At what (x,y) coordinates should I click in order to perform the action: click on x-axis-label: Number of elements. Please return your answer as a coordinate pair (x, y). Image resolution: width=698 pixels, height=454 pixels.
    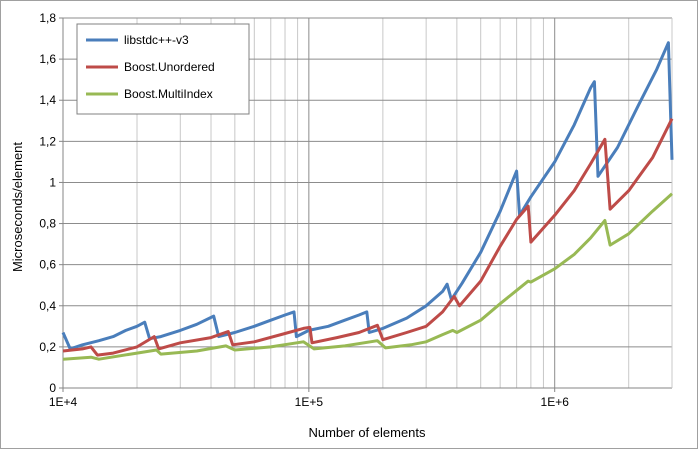
    Looking at the image, I should click on (367, 432).